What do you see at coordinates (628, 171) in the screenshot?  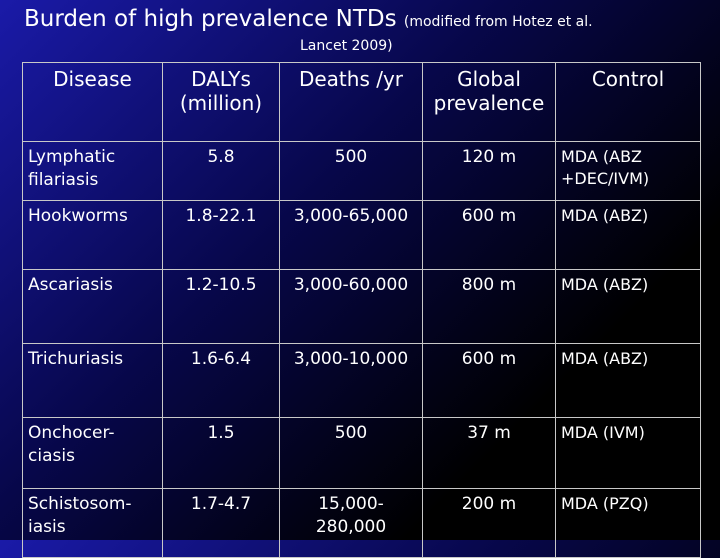 I see `cell-control: MDA (ABZ +DEC/IVM)` at bounding box center [628, 171].